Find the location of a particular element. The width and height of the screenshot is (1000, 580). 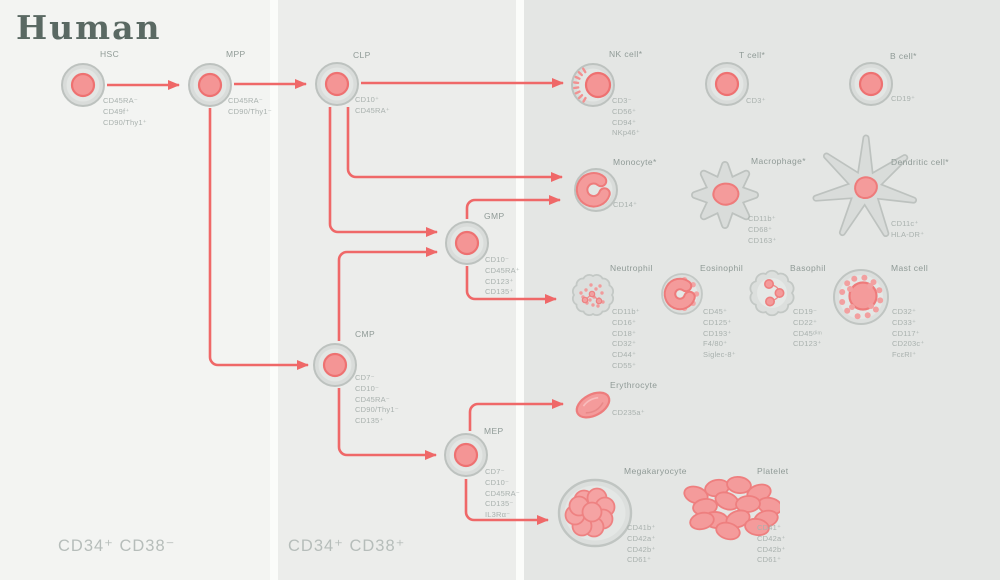

cell-neutrophil-label: Neutrophil is located at coordinates (631, 268).